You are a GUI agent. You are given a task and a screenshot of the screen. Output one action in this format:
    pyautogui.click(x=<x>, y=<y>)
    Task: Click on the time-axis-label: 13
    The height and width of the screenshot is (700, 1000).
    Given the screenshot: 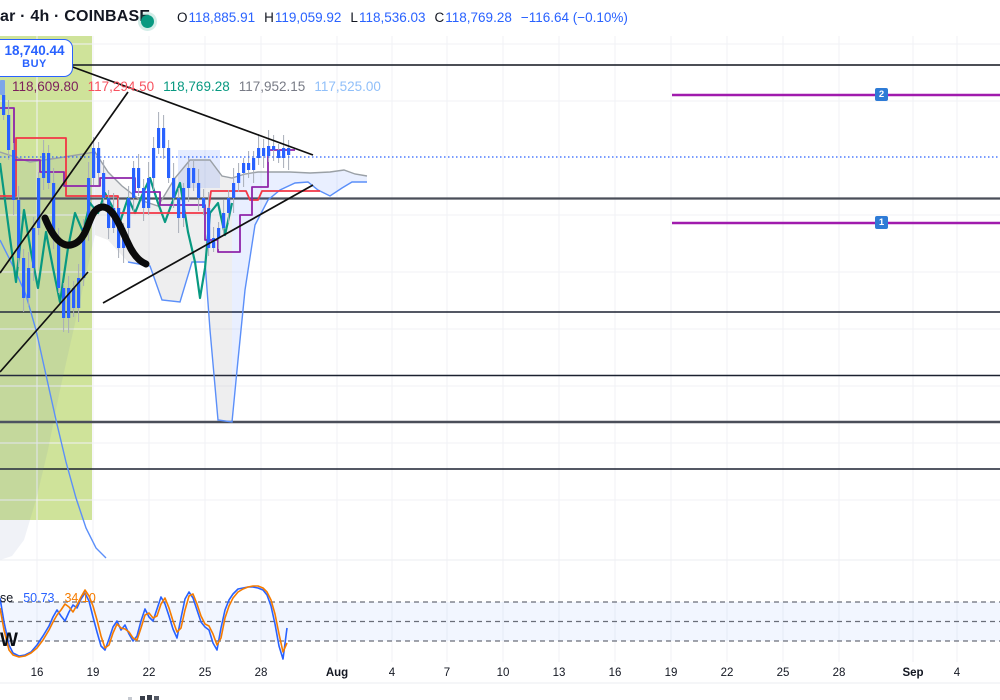 What is the action you would take?
    pyautogui.click(x=559, y=673)
    